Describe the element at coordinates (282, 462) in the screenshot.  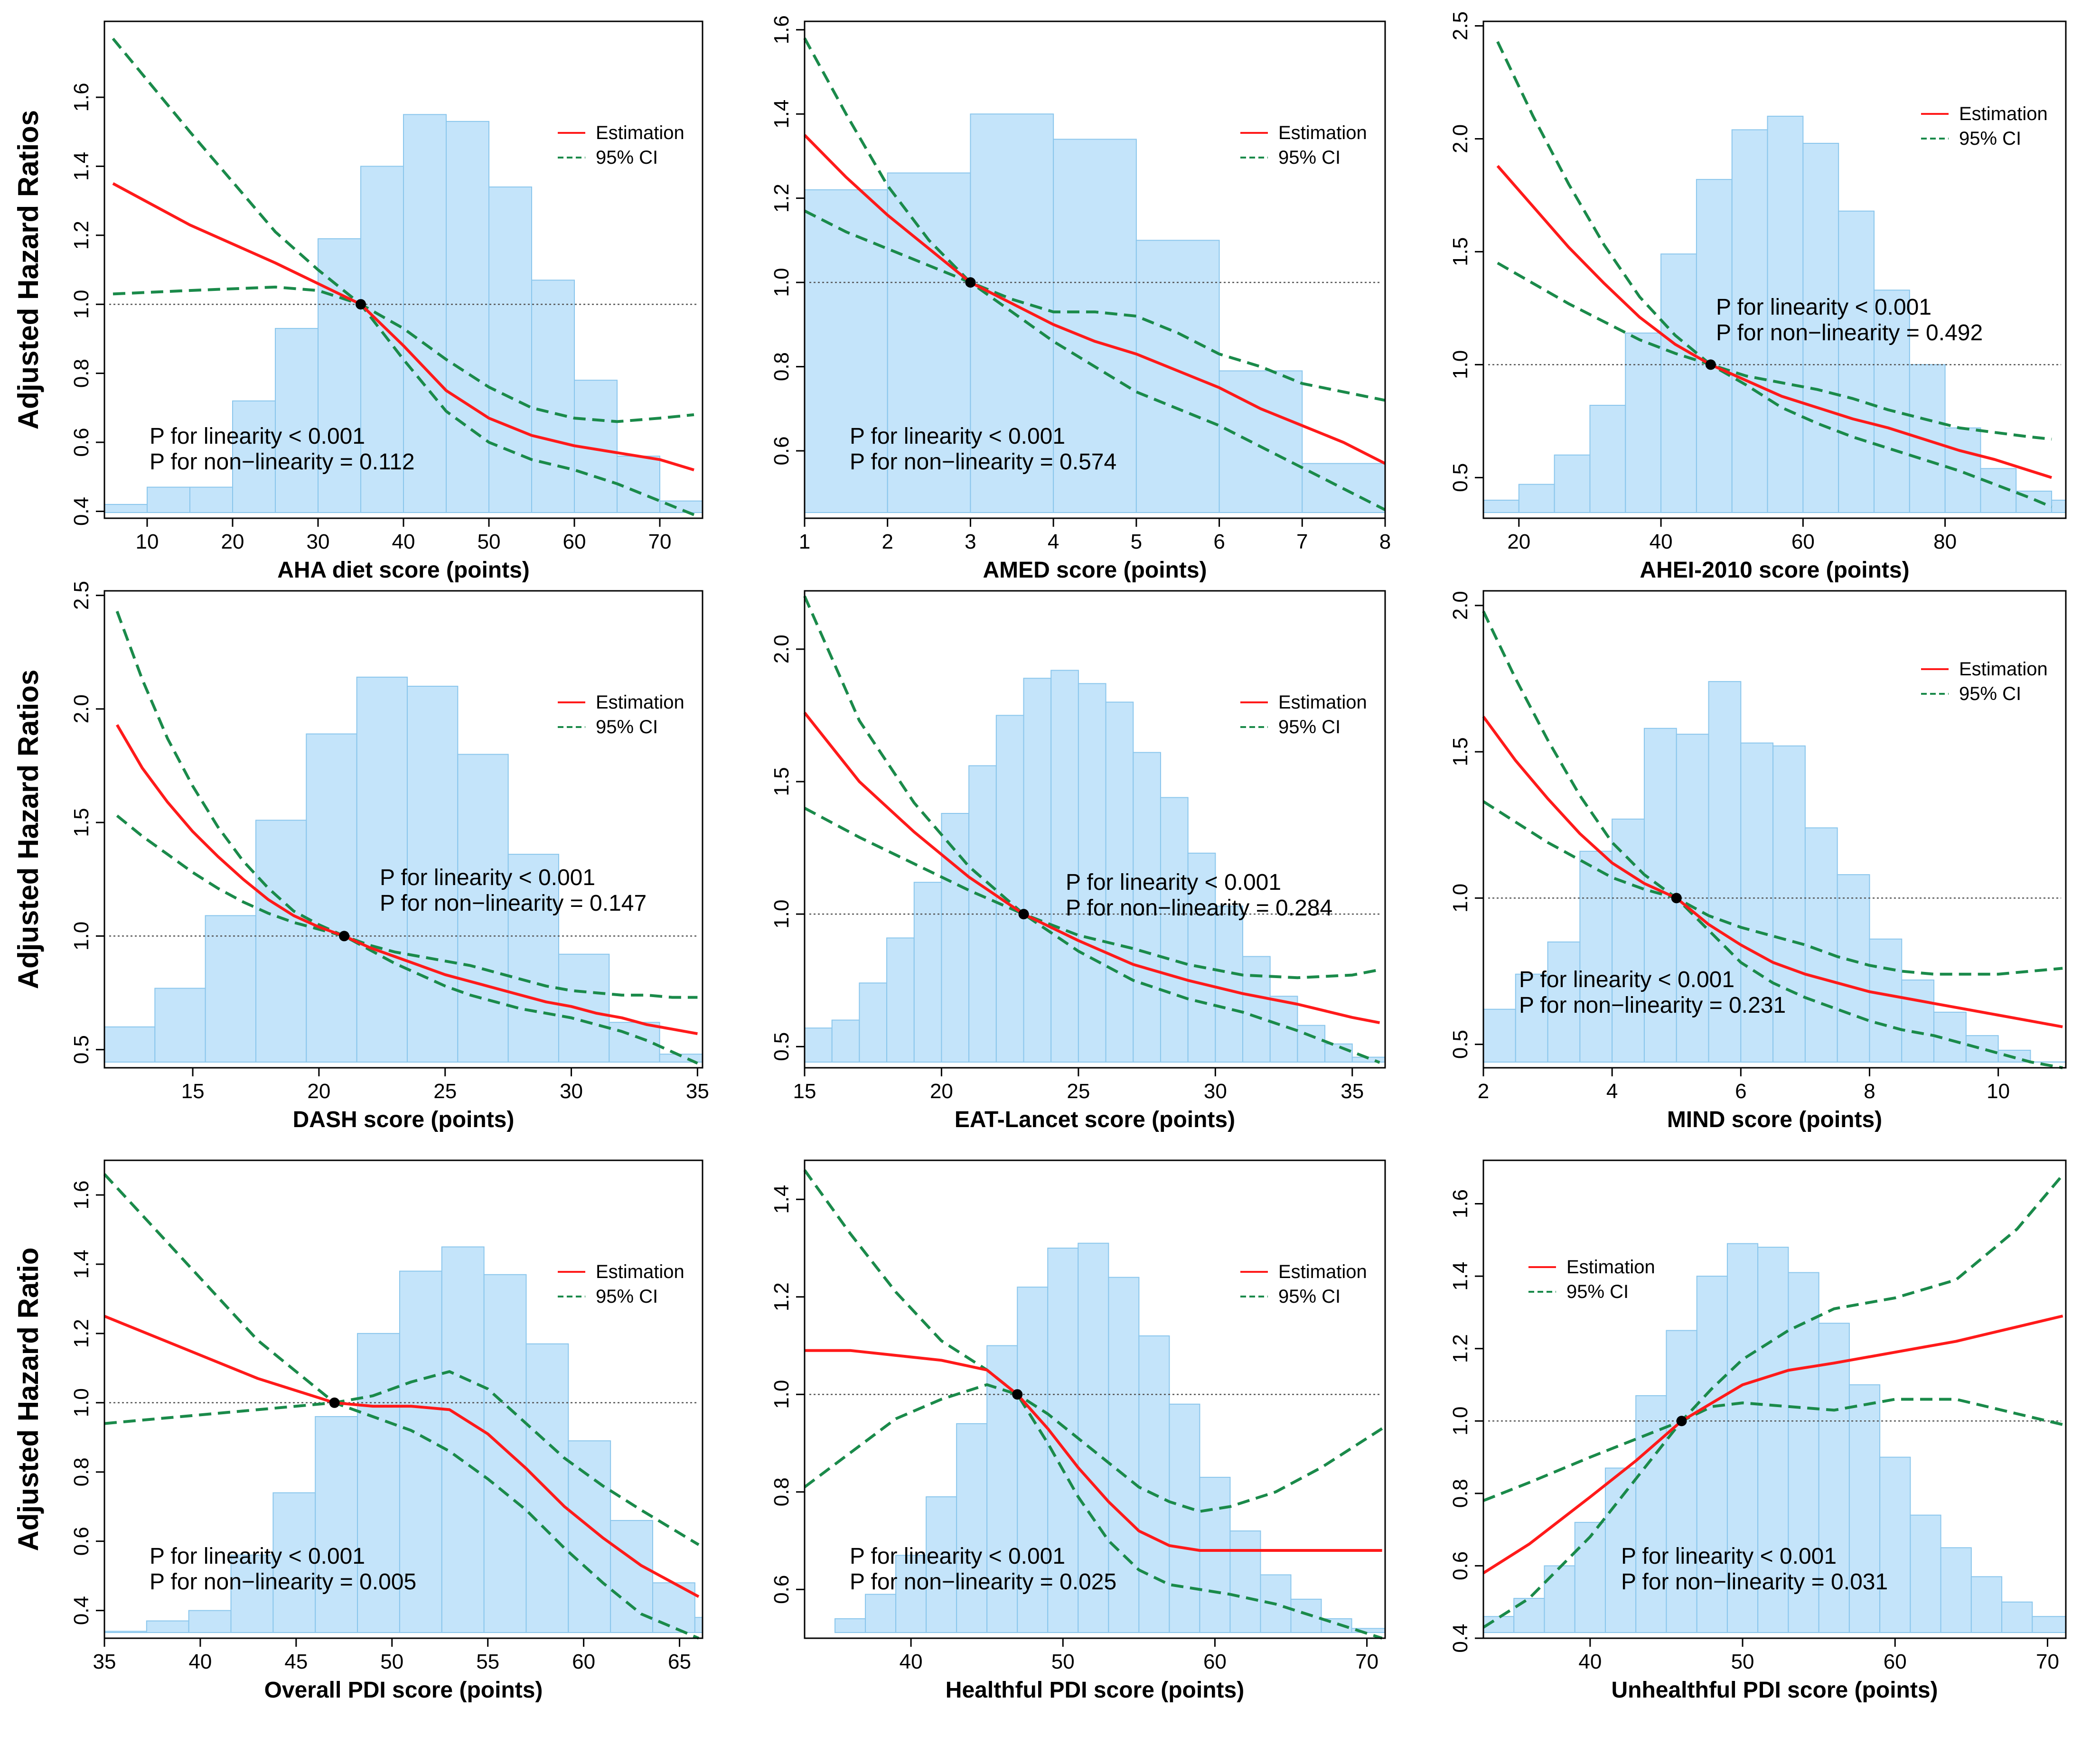
I see `p-nonlinearity: P for non−linearity = 0.112` at that location.